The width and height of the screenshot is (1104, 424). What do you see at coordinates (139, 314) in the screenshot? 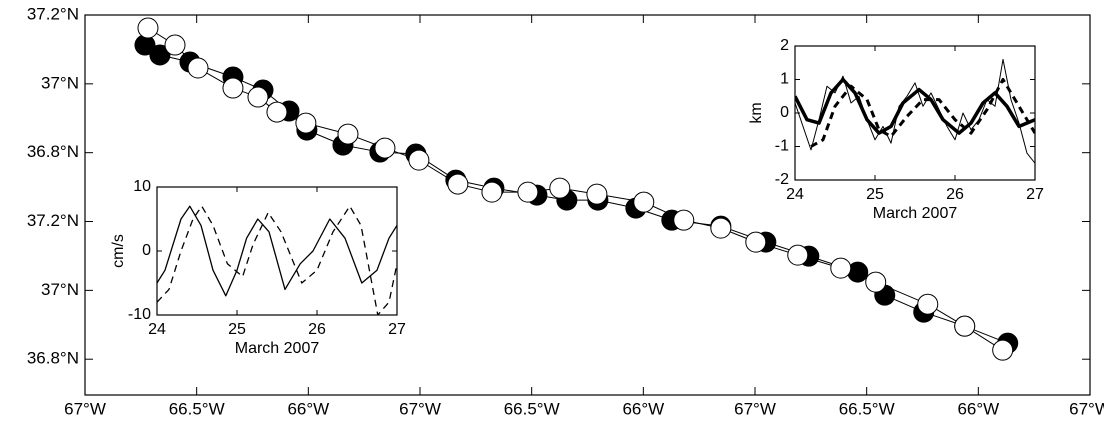
I see `y-tick-label: -10` at bounding box center [139, 314].